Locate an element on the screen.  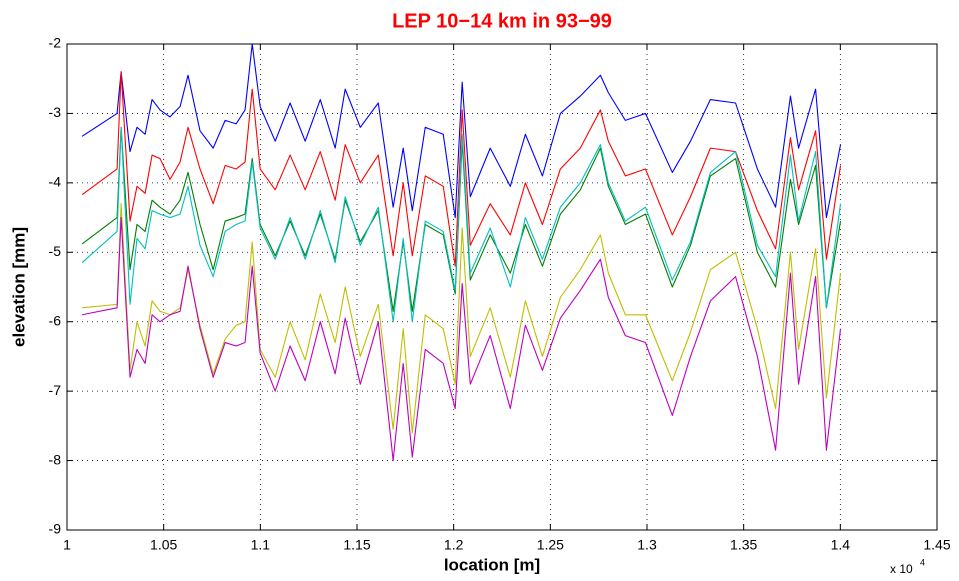
x-tick-label: 1.05 is located at coordinates (163, 545).